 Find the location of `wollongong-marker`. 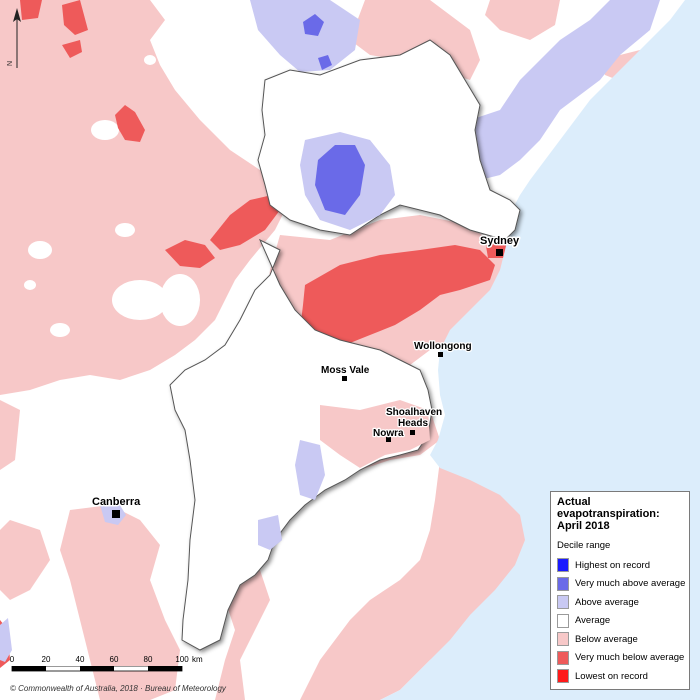

wollongong-marker is located at coordinates (440, 354).